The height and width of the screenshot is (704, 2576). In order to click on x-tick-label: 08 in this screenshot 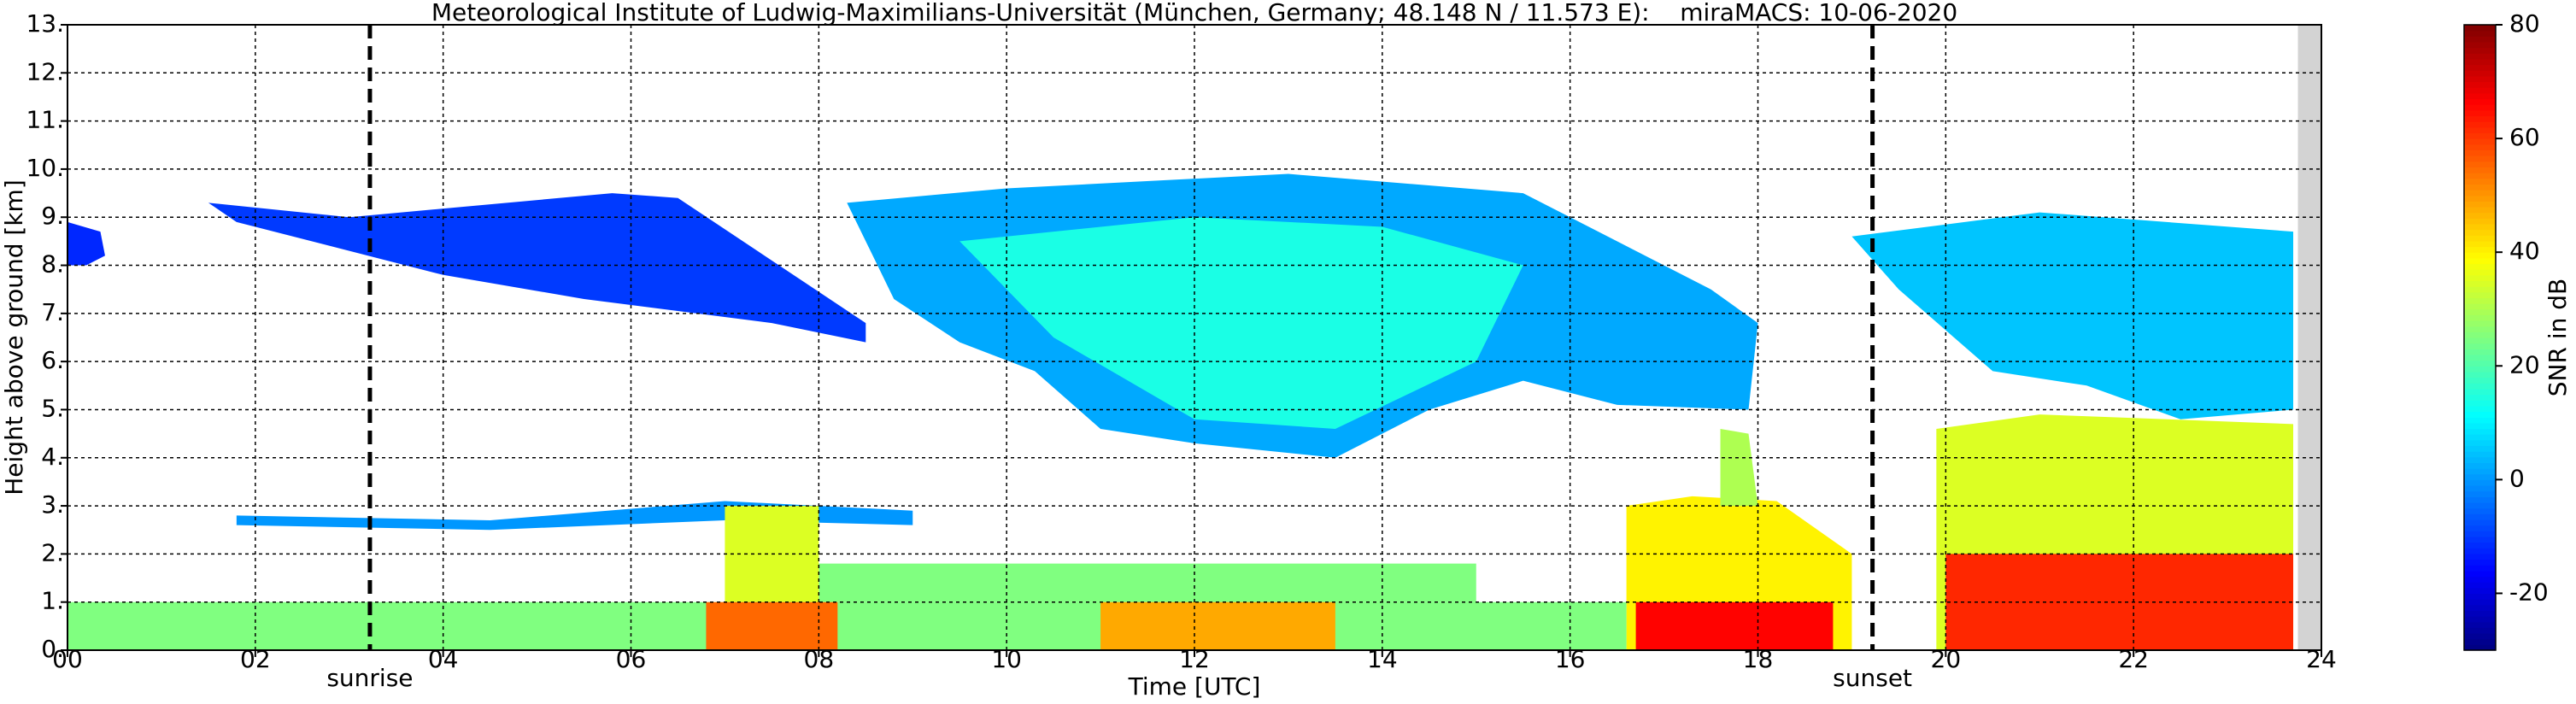, I will do `click(819, 659)`.